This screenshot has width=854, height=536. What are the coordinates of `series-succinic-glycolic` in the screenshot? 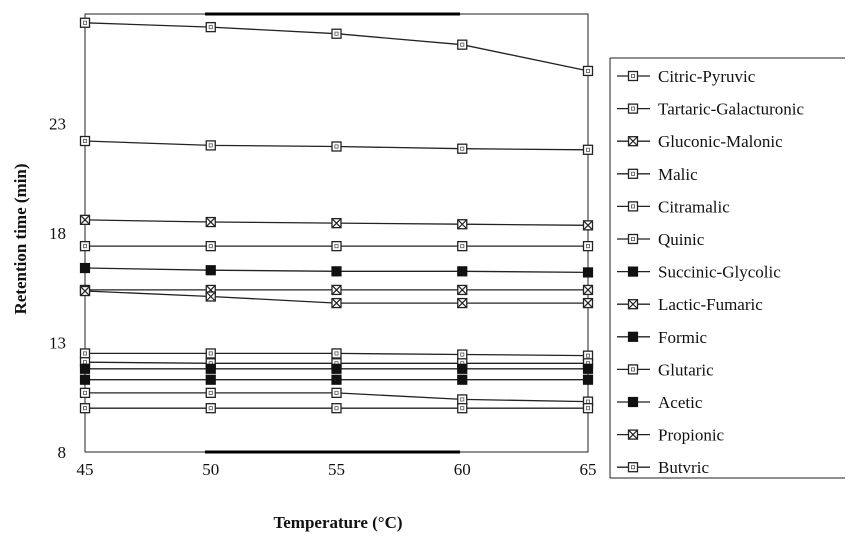 It's located at (336, 368).